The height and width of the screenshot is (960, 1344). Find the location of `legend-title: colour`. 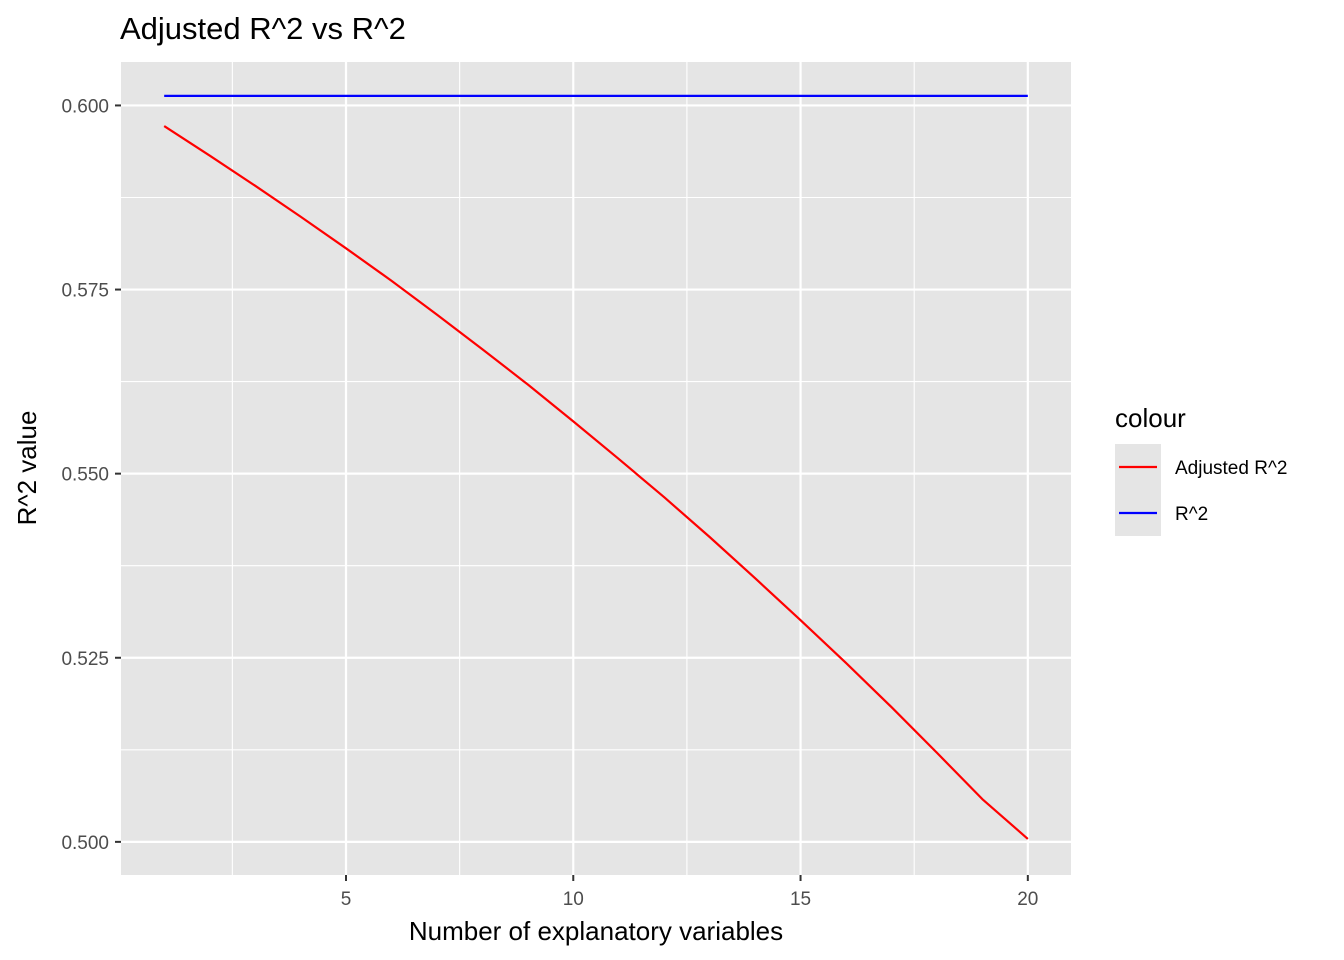

legend-title: colour is located at coordinates (1150, 418).